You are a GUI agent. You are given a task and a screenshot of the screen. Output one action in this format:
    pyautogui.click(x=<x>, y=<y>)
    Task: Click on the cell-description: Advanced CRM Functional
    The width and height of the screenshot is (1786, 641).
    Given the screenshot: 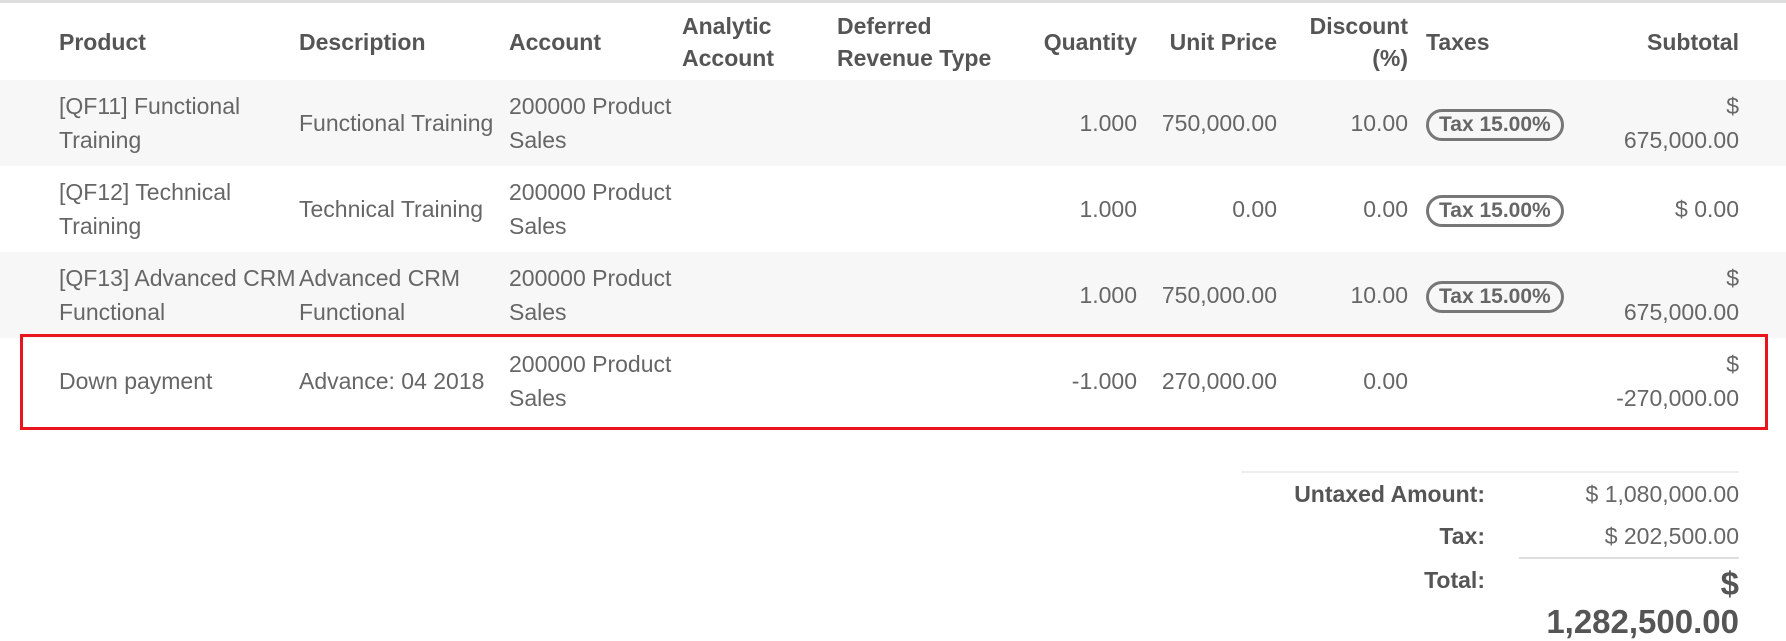 What is the action you would take?
    pyautogui.click(x=380, y=295)
    